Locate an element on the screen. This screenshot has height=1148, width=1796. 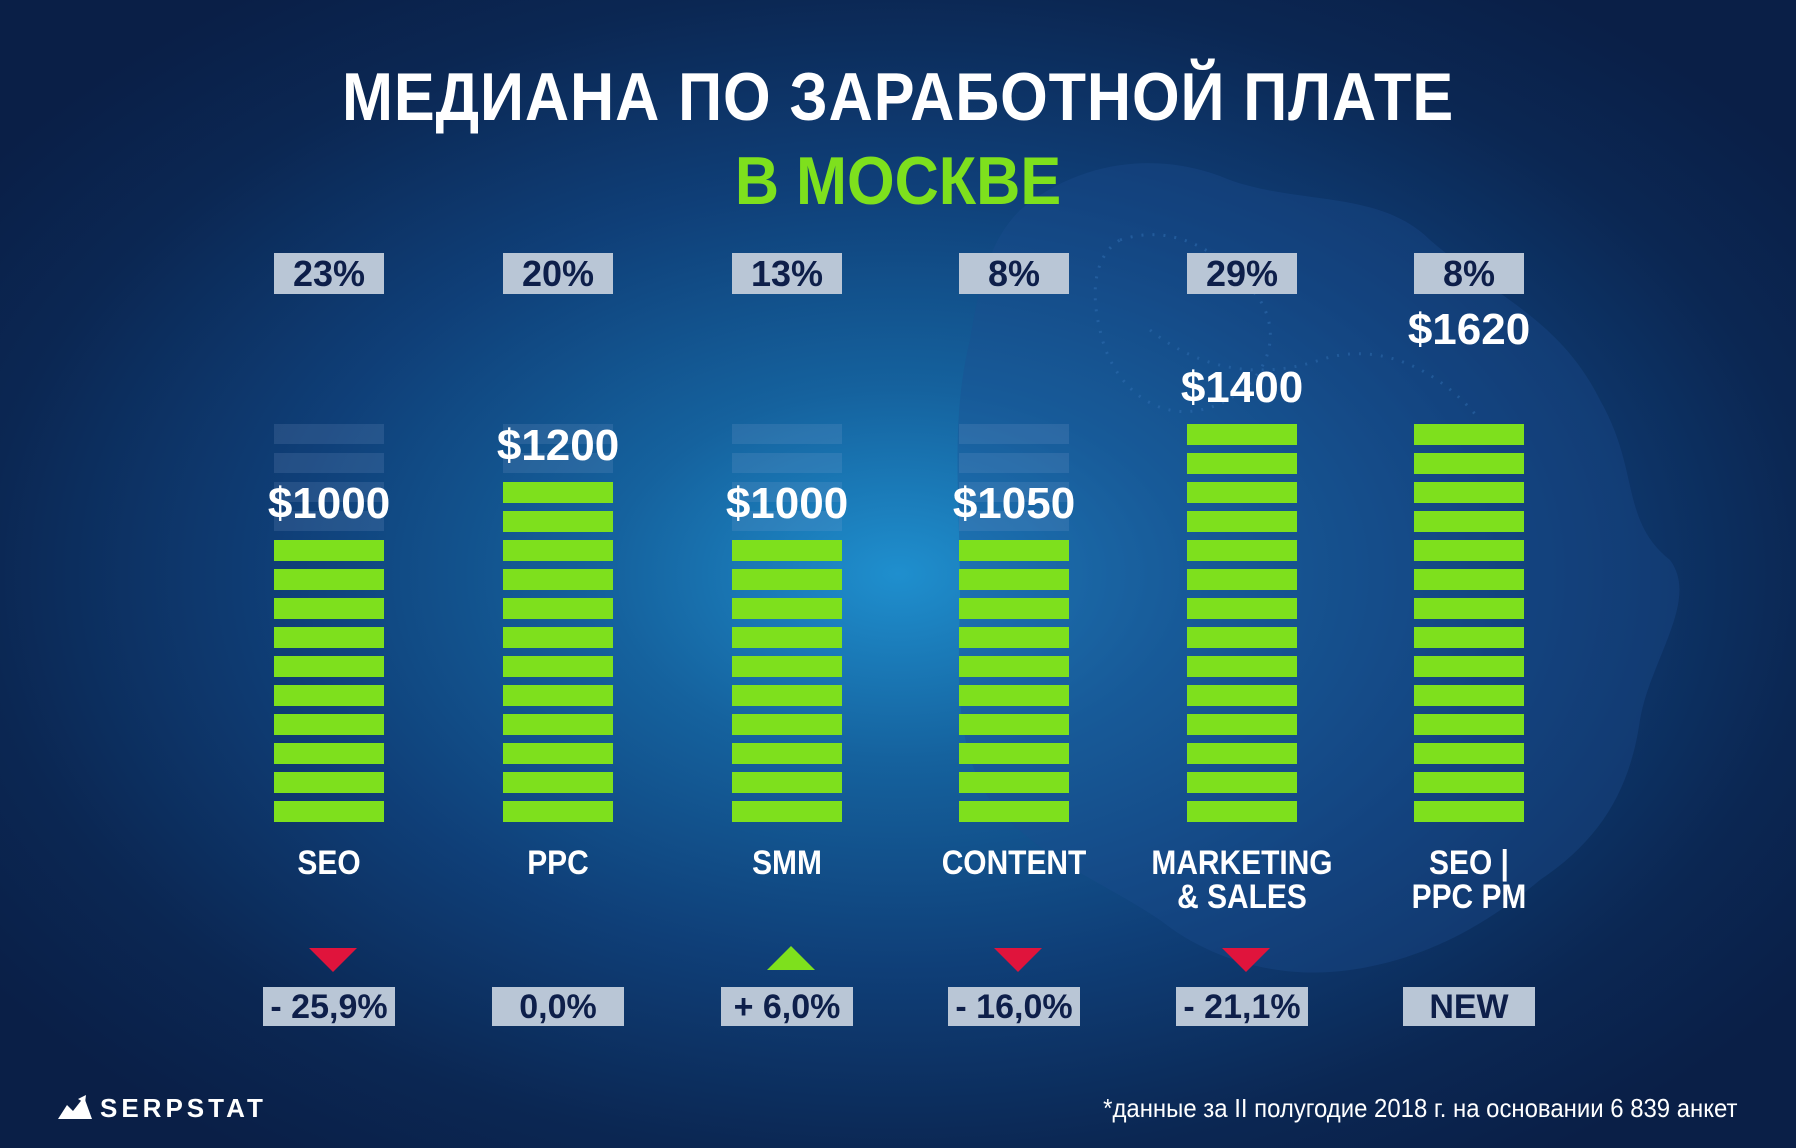
category-label-line: SMM is located at coordinates (787, 863).